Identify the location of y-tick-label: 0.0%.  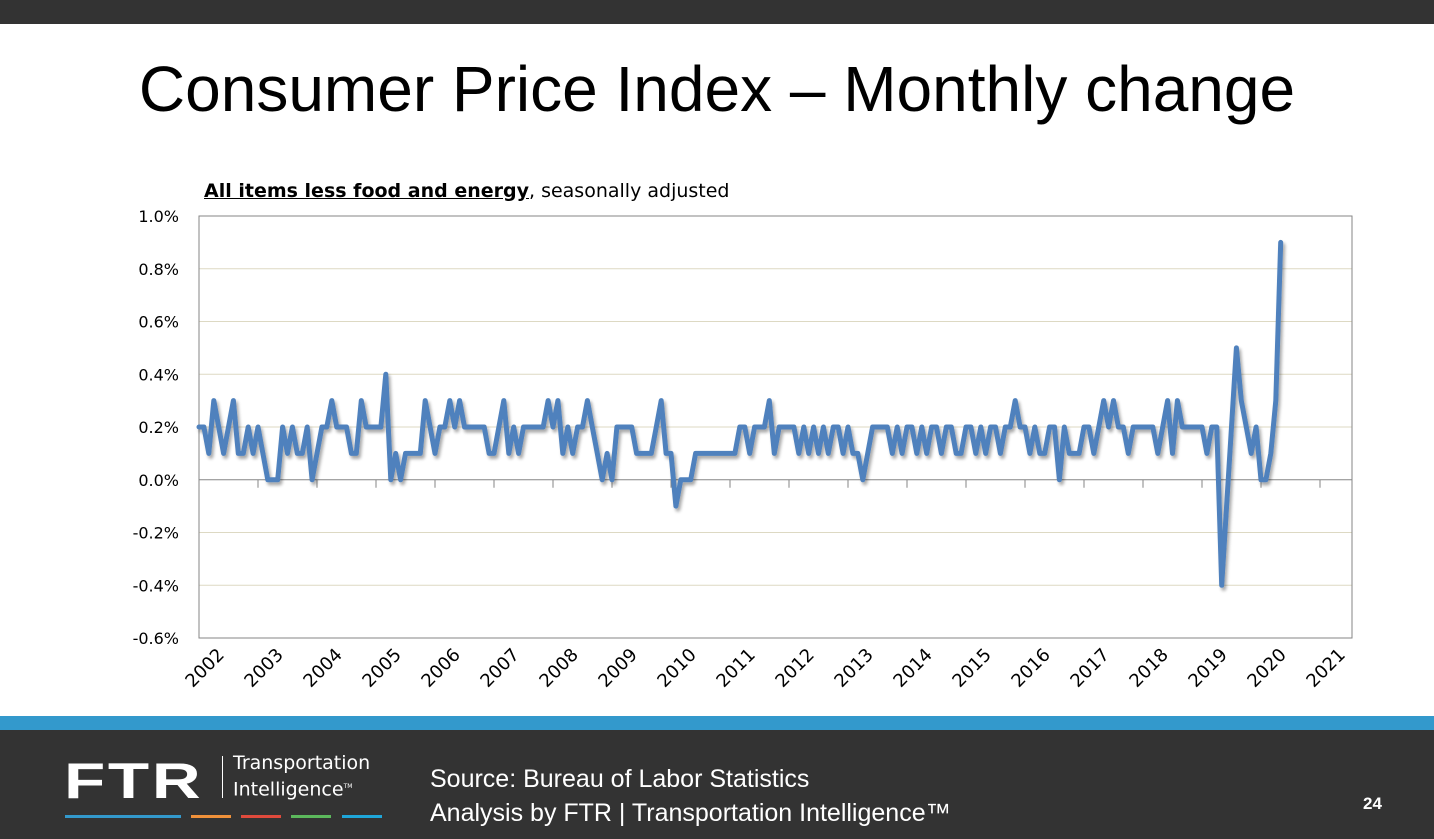
(158, 480).